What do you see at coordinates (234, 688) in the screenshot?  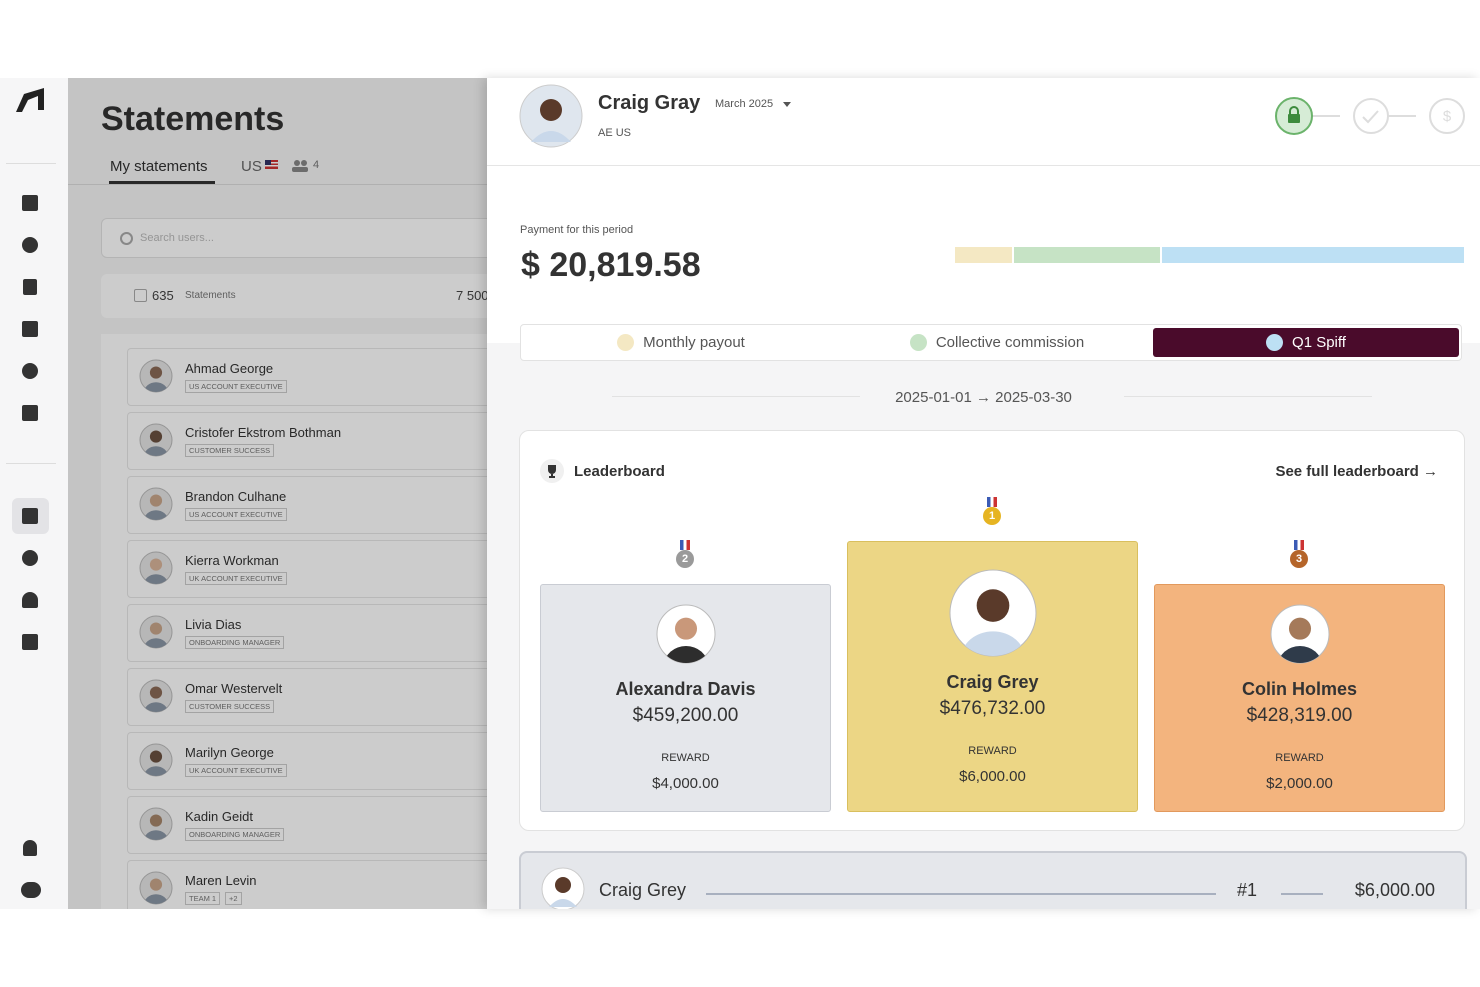 I see `user-name: Omar Westervelt` at bounding box center [234, 688].